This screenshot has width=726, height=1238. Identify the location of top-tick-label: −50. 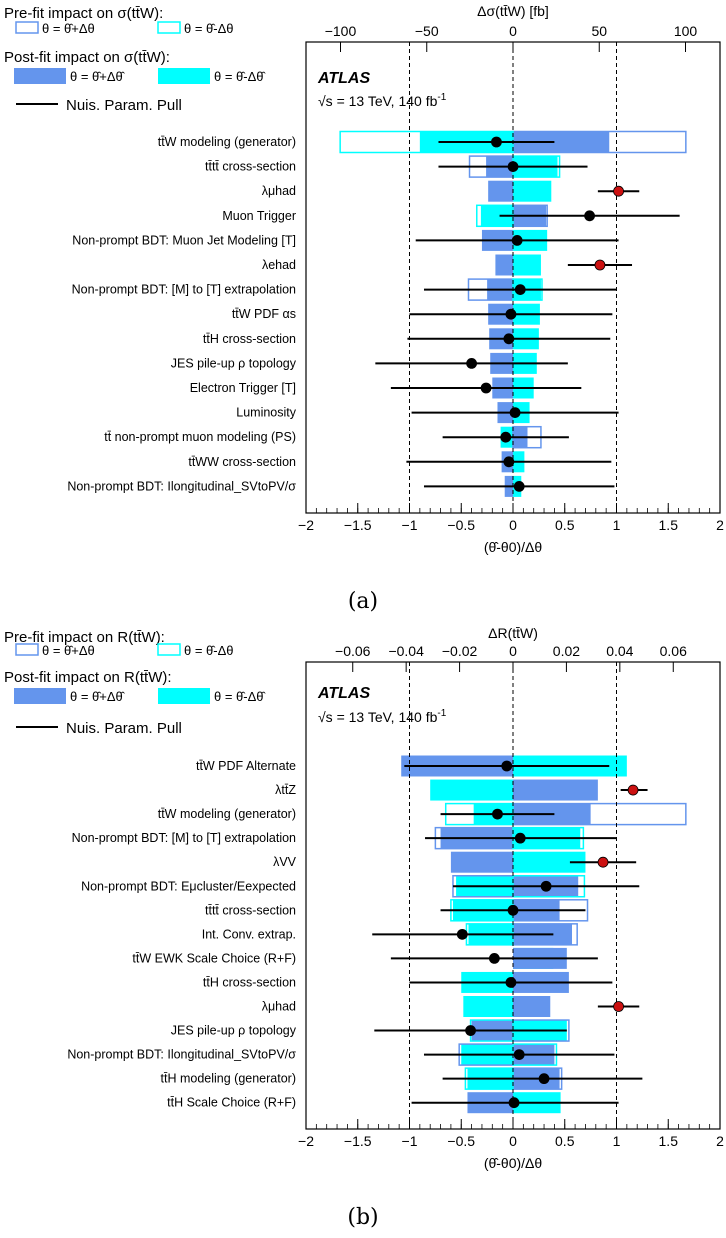
(427, 31).